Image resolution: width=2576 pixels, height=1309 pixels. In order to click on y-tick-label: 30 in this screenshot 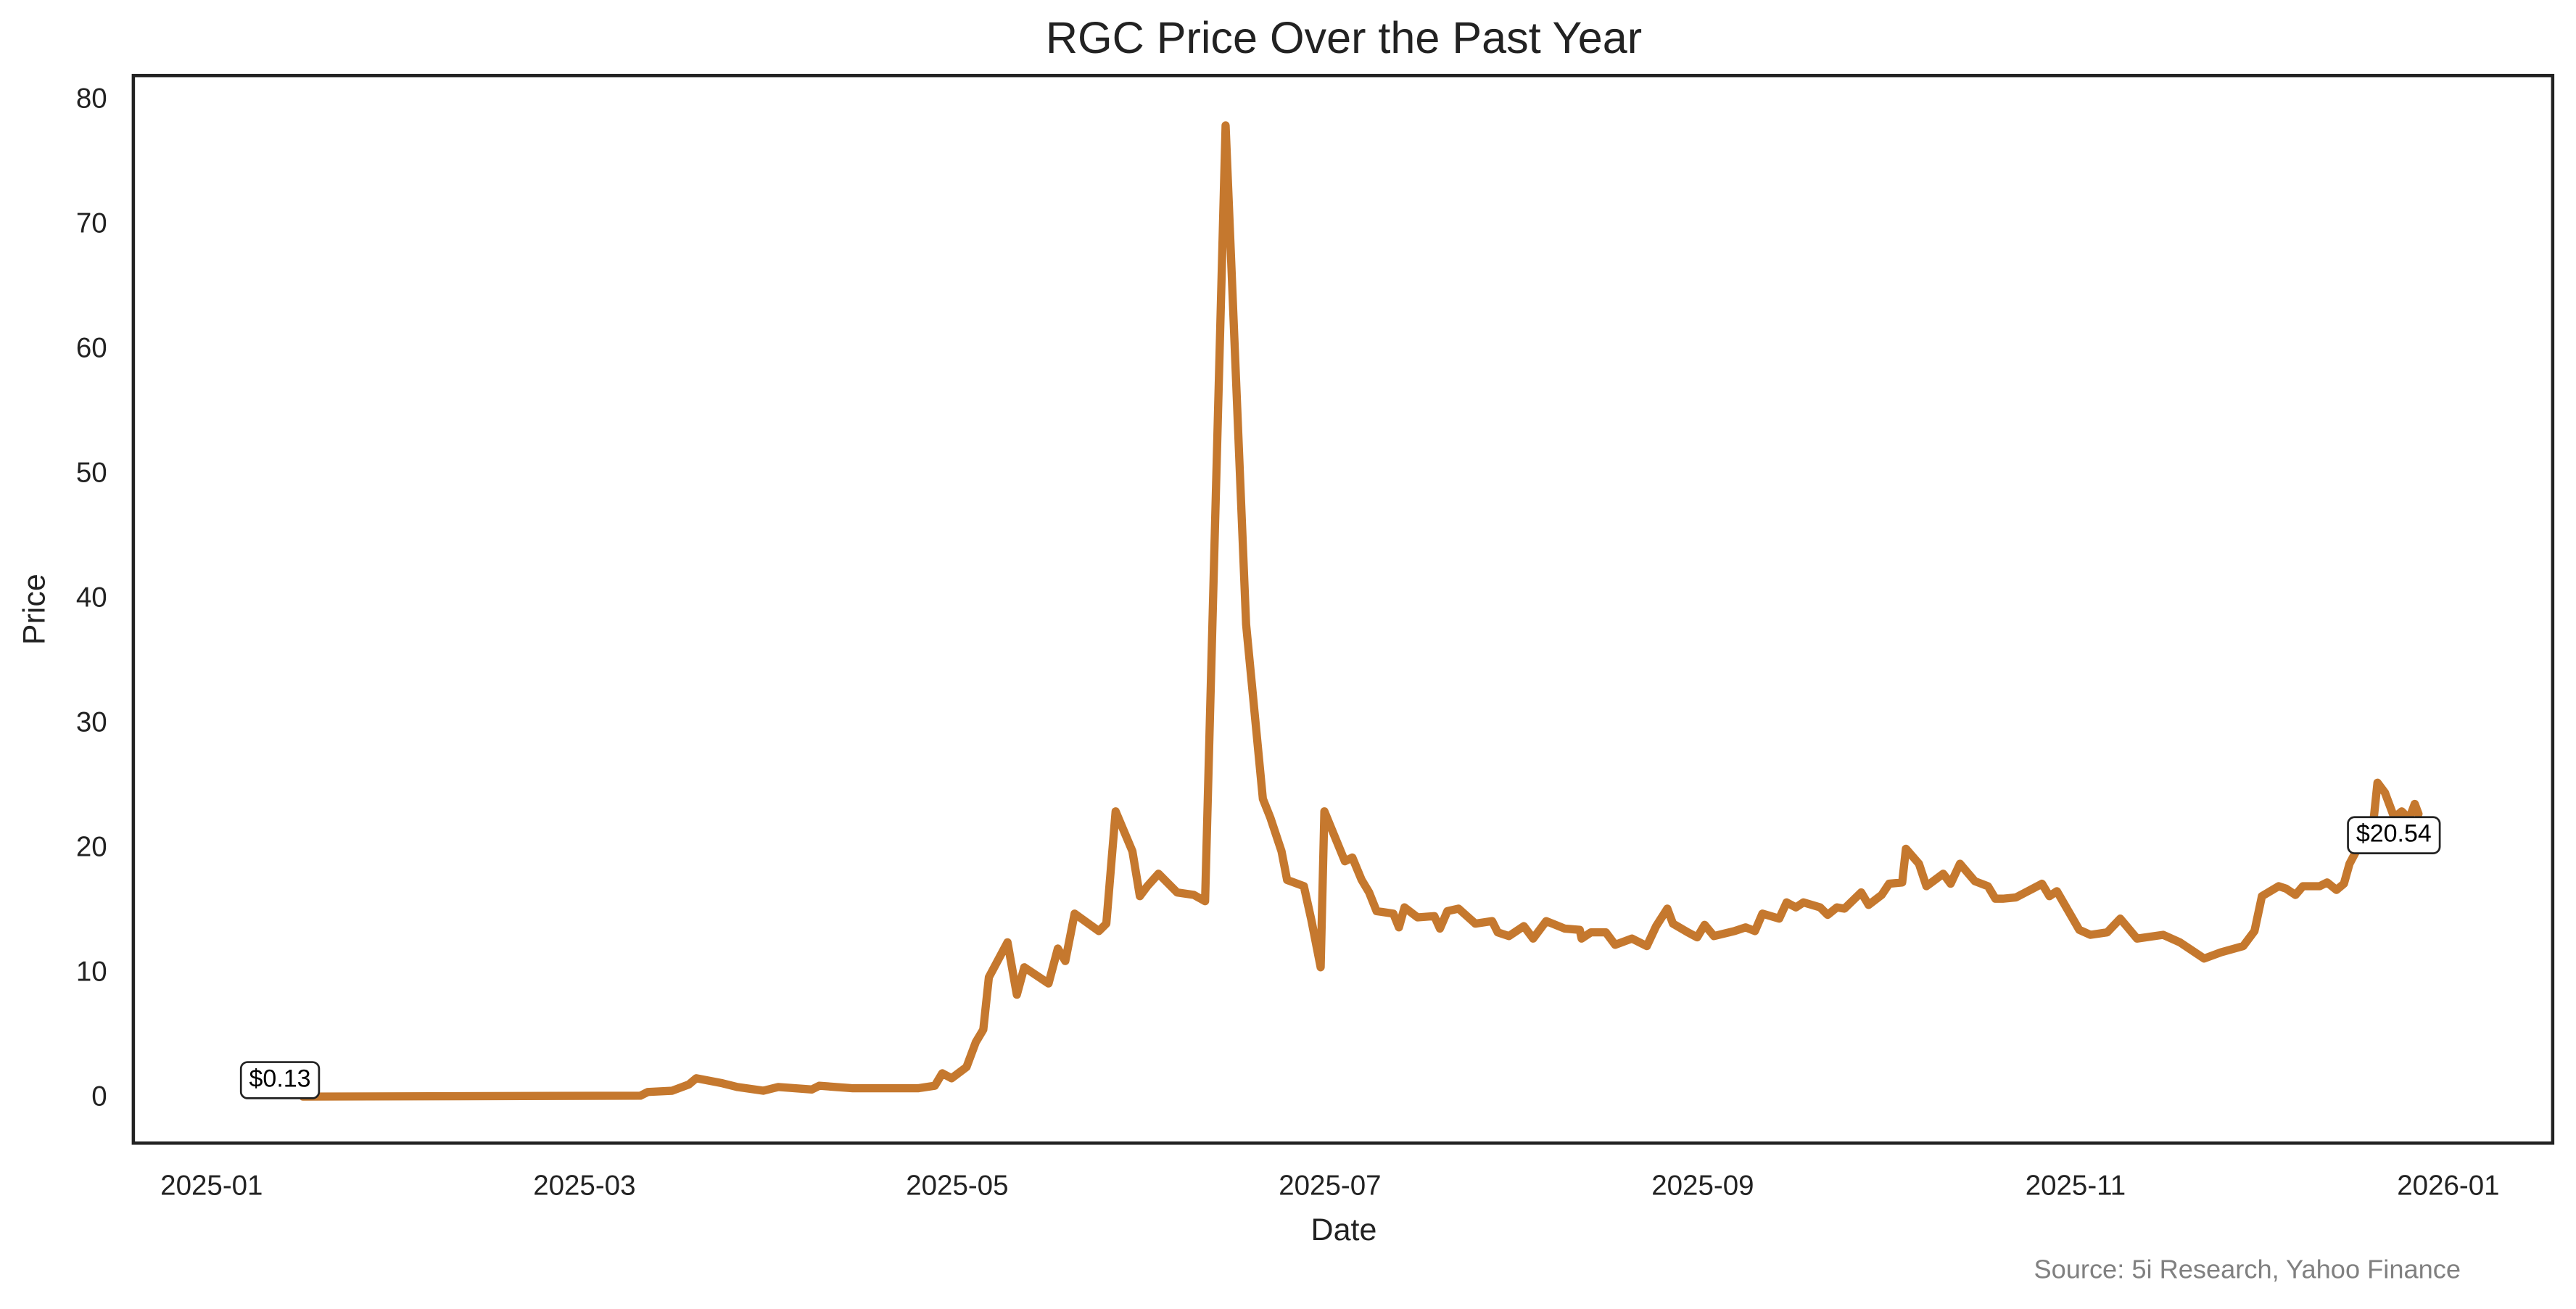, I will do `click(91, 723)`.